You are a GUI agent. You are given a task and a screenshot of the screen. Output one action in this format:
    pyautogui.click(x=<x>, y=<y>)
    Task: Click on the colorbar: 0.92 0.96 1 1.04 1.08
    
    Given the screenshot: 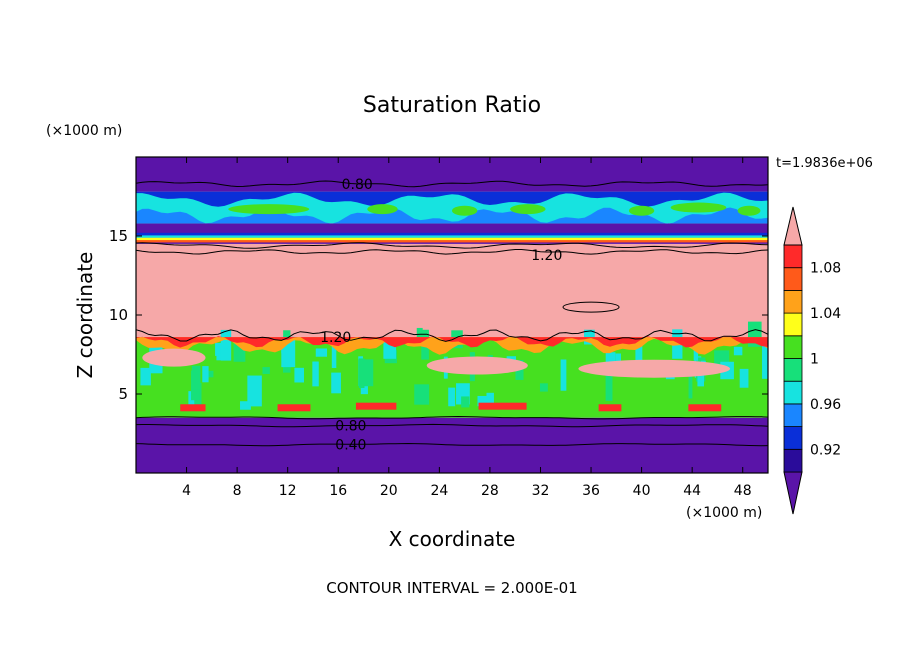 What is the action you would take?
    pyautogui.click(x=812, y=360)
    